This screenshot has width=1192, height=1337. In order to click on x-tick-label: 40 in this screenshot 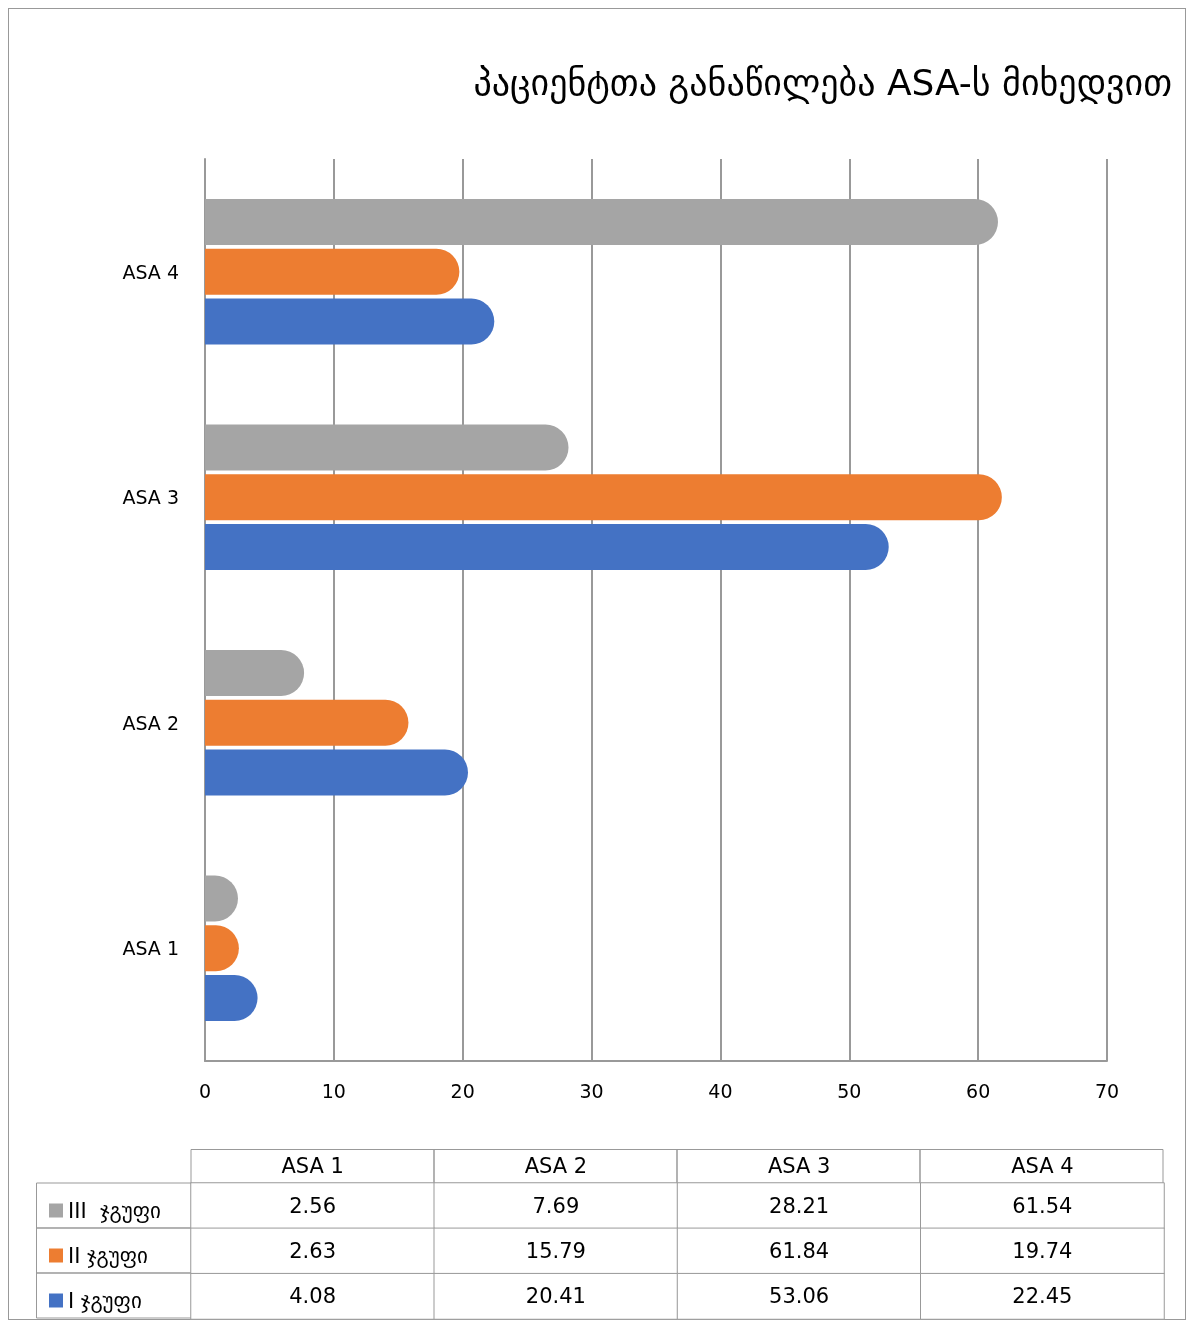, I will do `click(720, 1090)`.